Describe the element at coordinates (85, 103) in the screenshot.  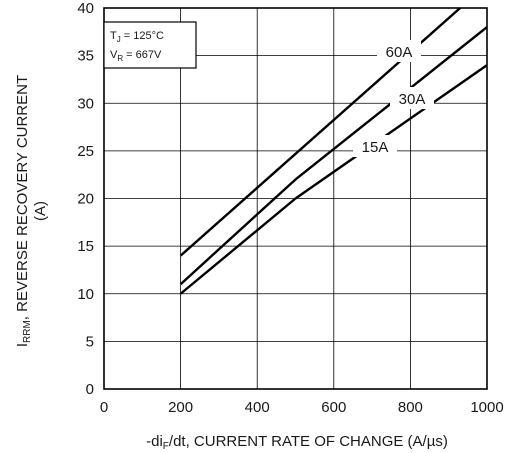
I see `y-tick-30: 30` at that location.